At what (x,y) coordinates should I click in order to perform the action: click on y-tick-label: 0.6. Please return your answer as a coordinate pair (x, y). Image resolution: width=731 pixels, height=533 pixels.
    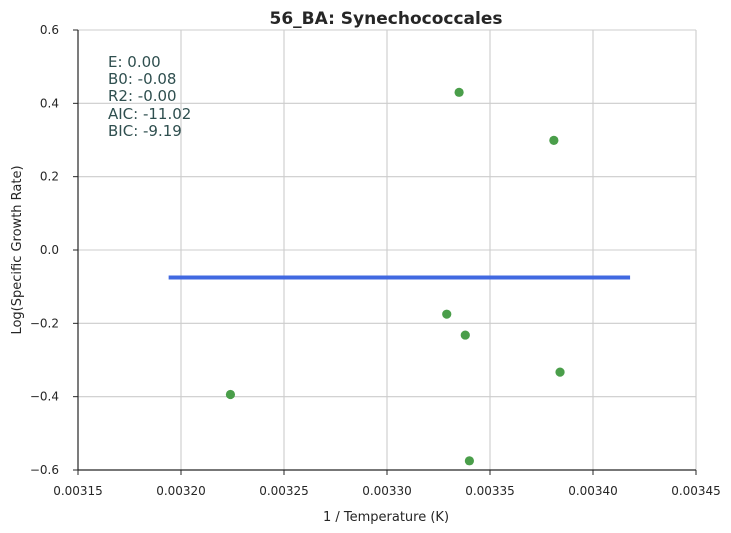
    Looking at the image, I should click on (49, 30).